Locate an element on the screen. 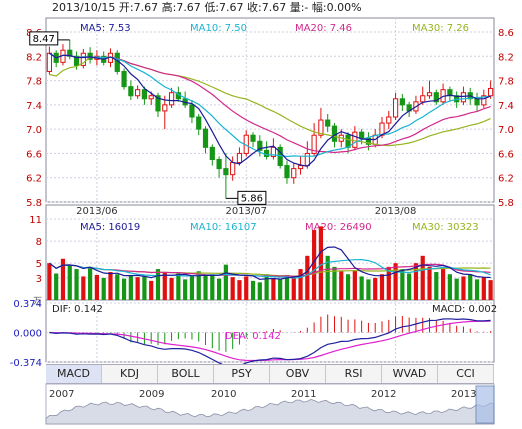 The image size is (522, 429). volume-ma10-line is located at coordinates (270, 268).